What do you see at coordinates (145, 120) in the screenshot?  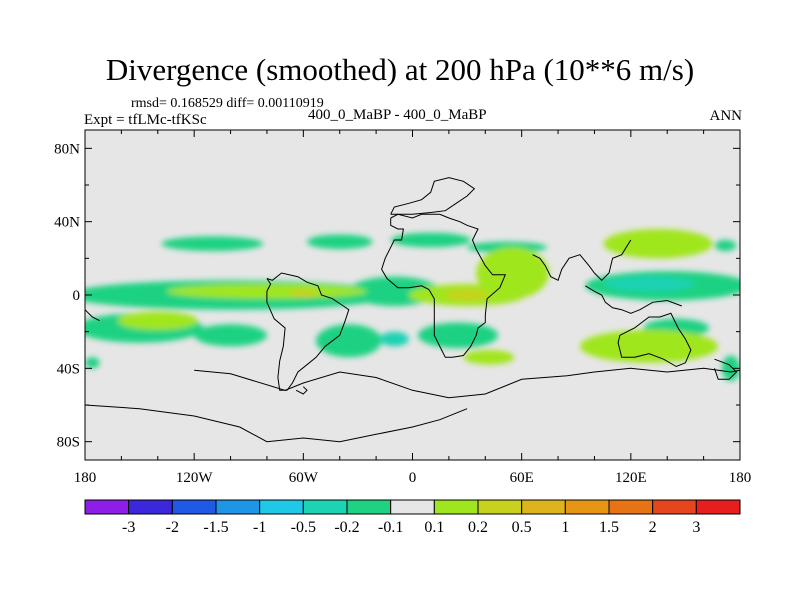 I see `experiment-text: Expt = tfLMc-tfKSc` at bounding box center [145, 120].